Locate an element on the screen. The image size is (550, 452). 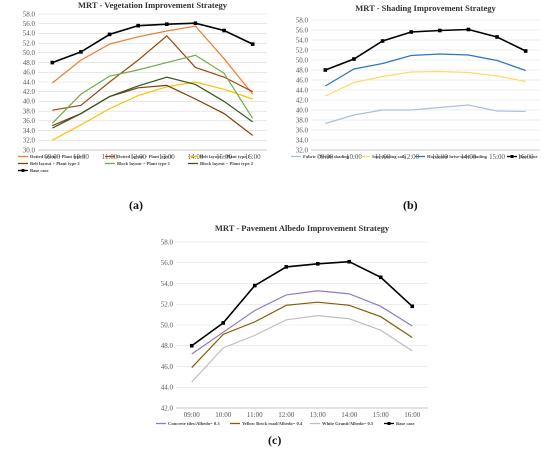
caption-c: (c) is located at coordinates (275, 440).